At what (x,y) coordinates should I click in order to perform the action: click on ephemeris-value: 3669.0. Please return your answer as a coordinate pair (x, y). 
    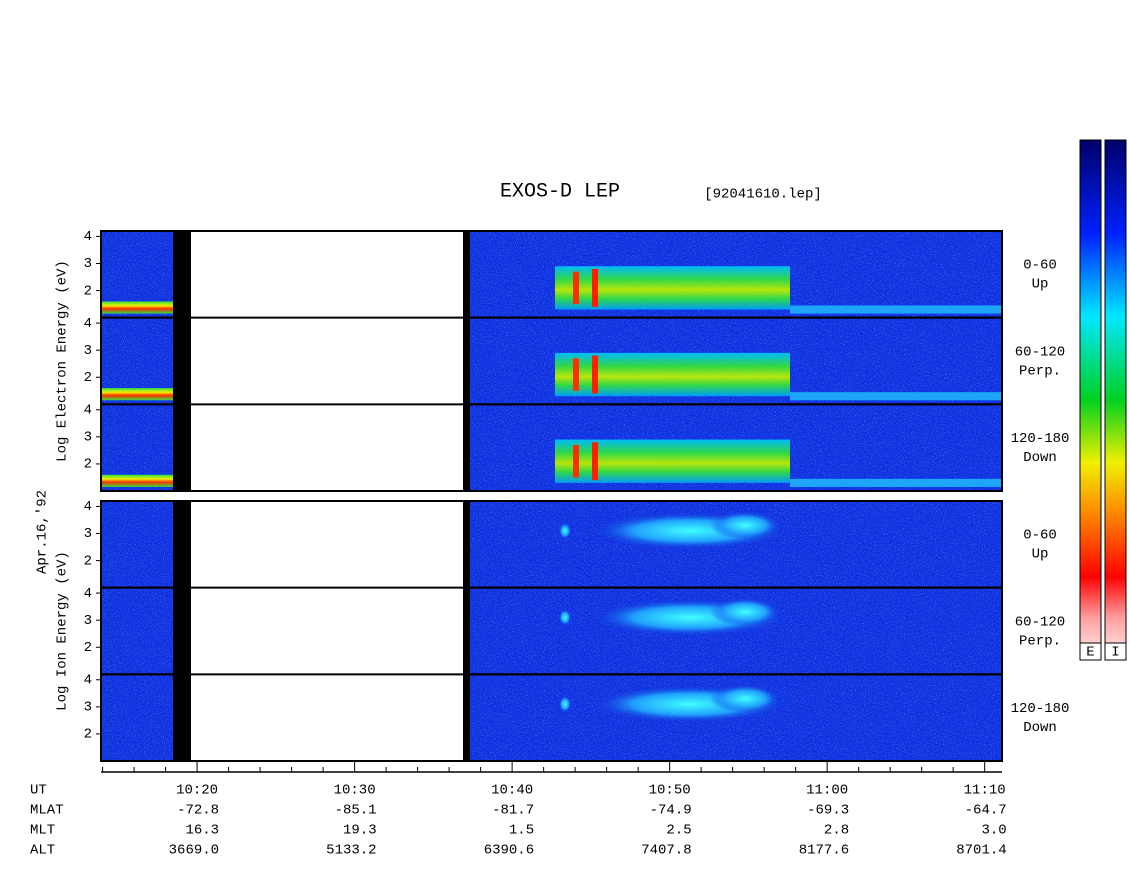
    Looking at the image, I should click on (194, 851).